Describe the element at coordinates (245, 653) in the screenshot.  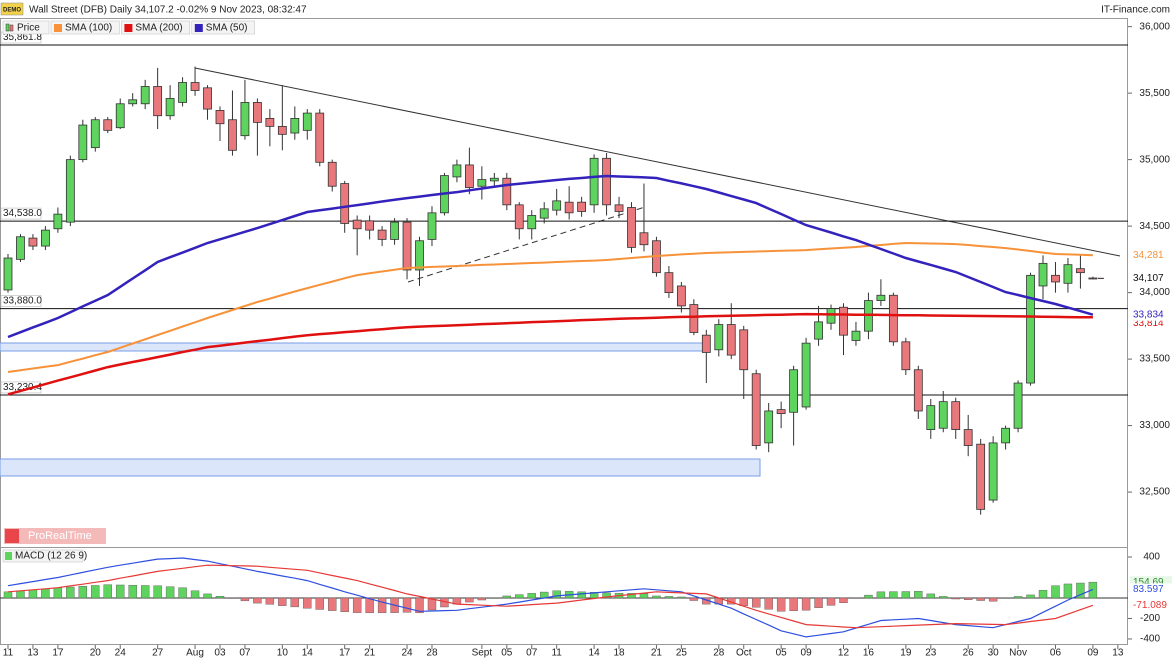
I see `x-tick-label: 07` at that location.